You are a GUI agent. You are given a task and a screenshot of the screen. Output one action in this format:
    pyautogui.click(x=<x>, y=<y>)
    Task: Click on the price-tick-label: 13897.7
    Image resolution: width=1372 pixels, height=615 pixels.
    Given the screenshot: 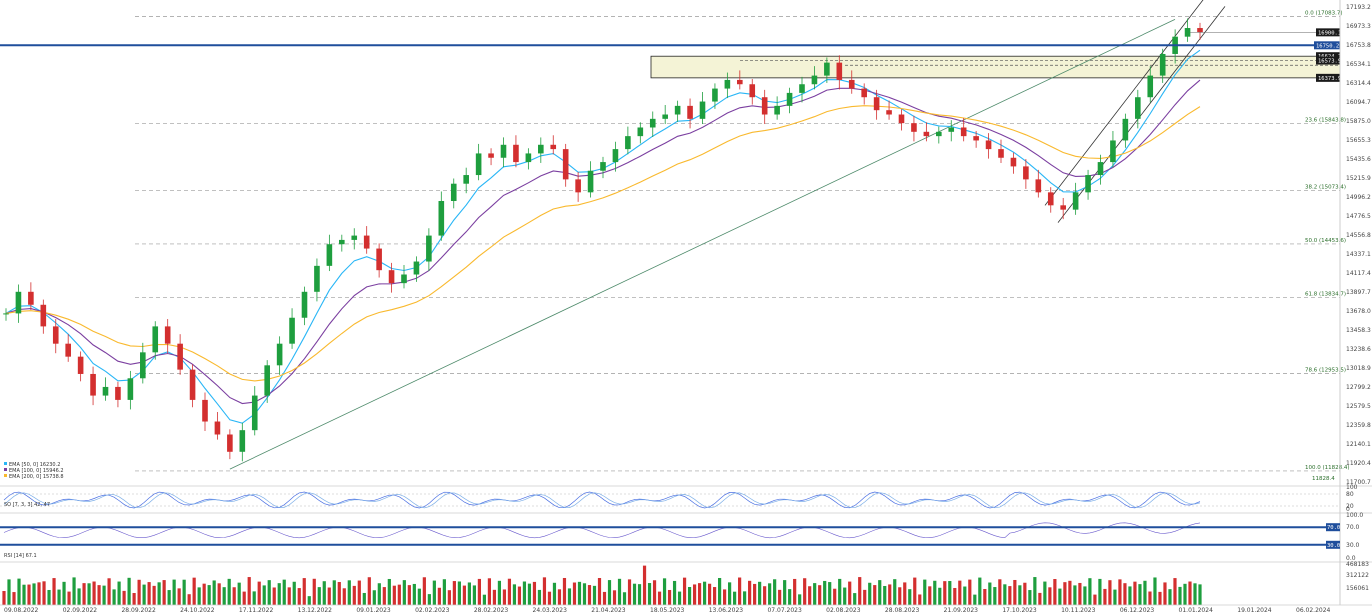 What is the action you would take?
    pyautogui.click(x=1358, y=292)
    